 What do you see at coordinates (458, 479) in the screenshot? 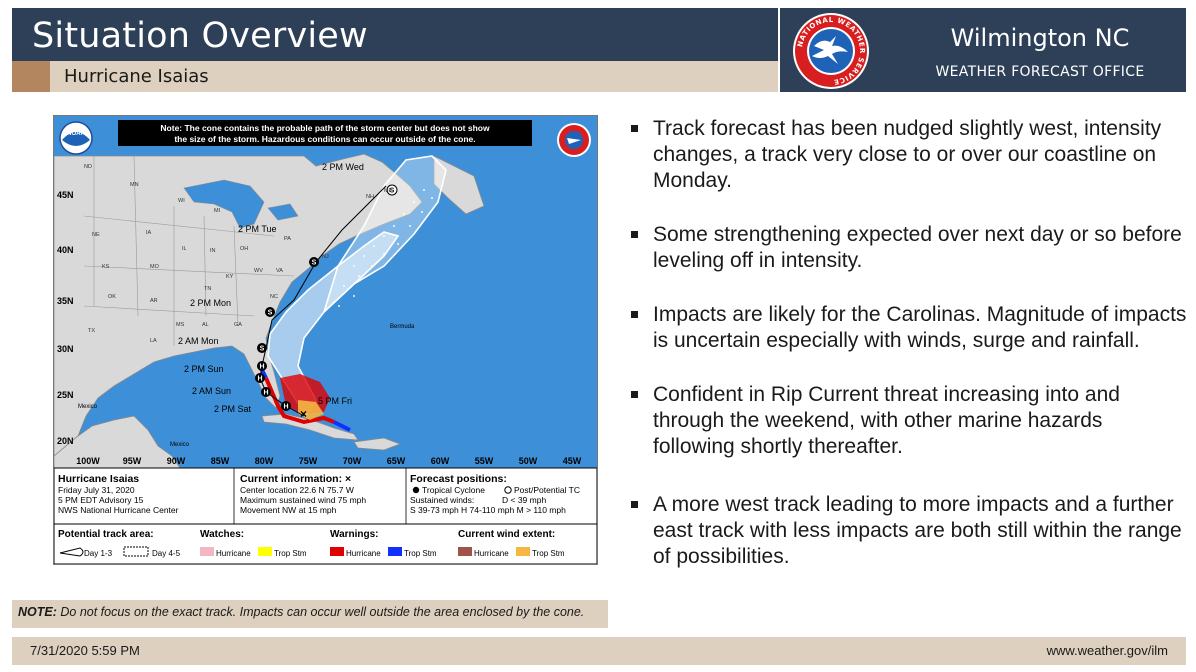
I see `info-forecast-title: Forecast positions:` at bounding box center [458, 479].